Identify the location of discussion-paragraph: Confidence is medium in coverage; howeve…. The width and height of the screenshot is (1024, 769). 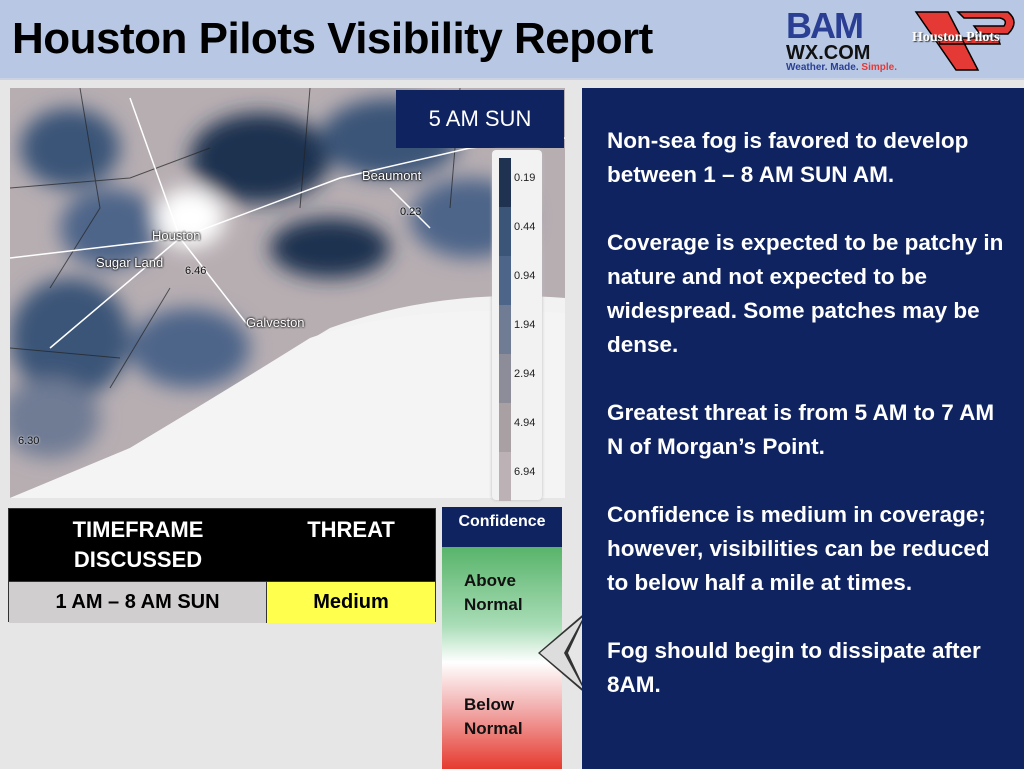
(798, 548).